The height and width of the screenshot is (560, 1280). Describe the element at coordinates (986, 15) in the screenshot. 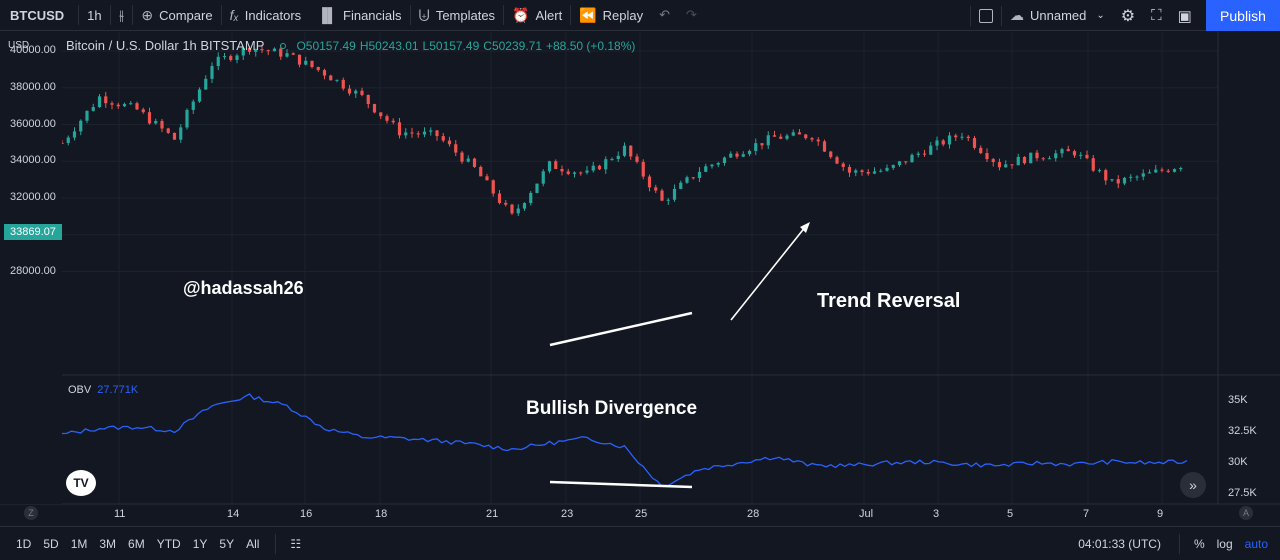

I see `layout-toggle-button` at that location.